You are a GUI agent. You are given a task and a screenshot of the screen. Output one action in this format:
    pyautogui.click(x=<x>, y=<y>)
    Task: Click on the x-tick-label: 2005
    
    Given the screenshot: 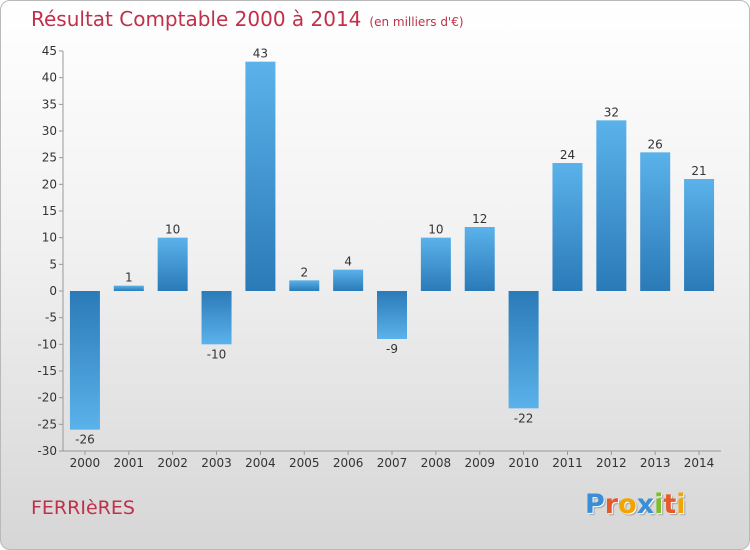 What is the action you would take?
    pyautogui.click(x=304, y=463)
    